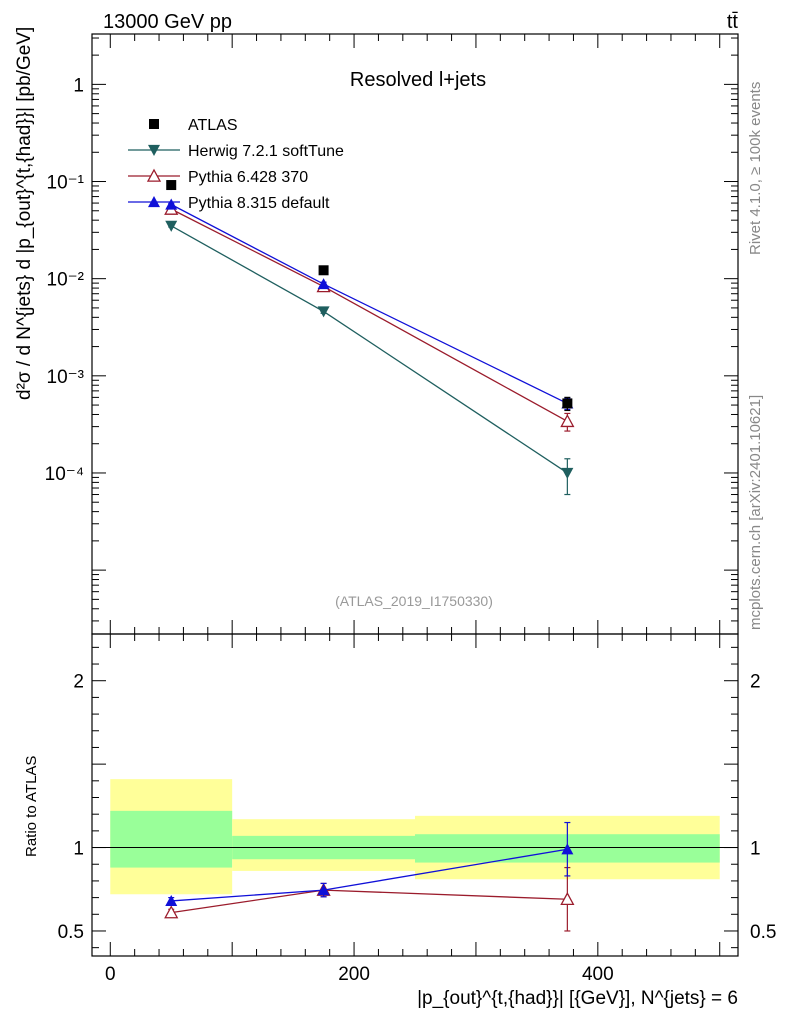  What do you see at coordinates (414, 601) in the screenshot?
I see `analysis-id: (ATLAS_2019_I1750330)` at bounding box center [414, 601].